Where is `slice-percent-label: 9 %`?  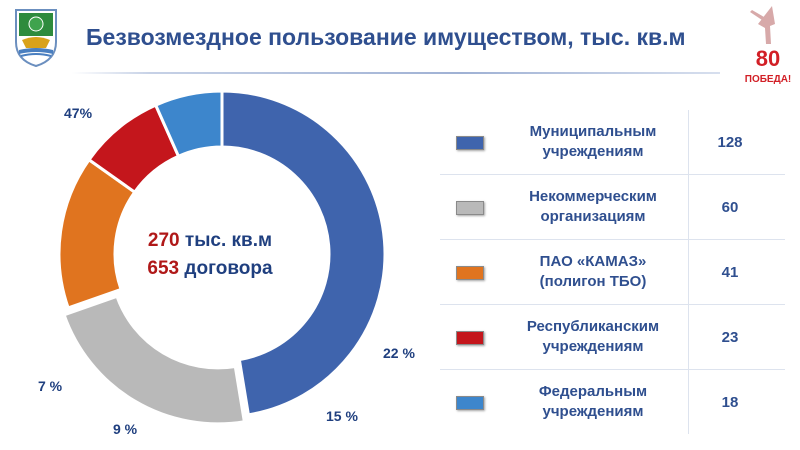 slice-percent-label: 9 % is located at coordinates (125, 429).